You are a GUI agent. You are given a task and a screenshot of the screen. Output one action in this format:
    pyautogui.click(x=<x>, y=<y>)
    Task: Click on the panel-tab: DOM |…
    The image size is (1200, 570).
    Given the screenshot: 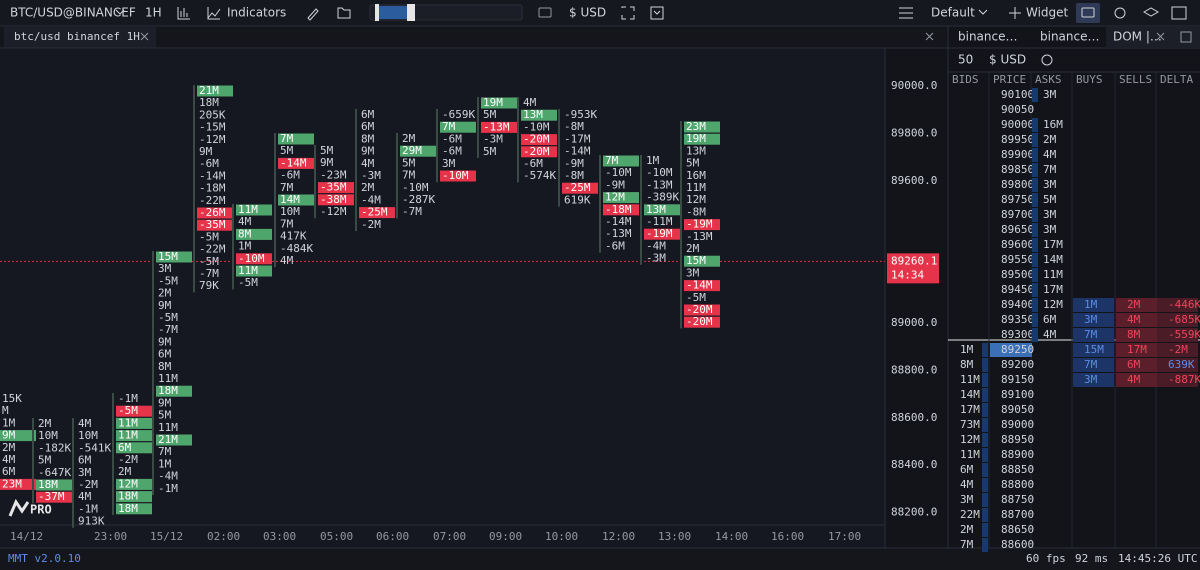 What is the action you would take?
    pyautogui.click(x=1137, y=37)
    